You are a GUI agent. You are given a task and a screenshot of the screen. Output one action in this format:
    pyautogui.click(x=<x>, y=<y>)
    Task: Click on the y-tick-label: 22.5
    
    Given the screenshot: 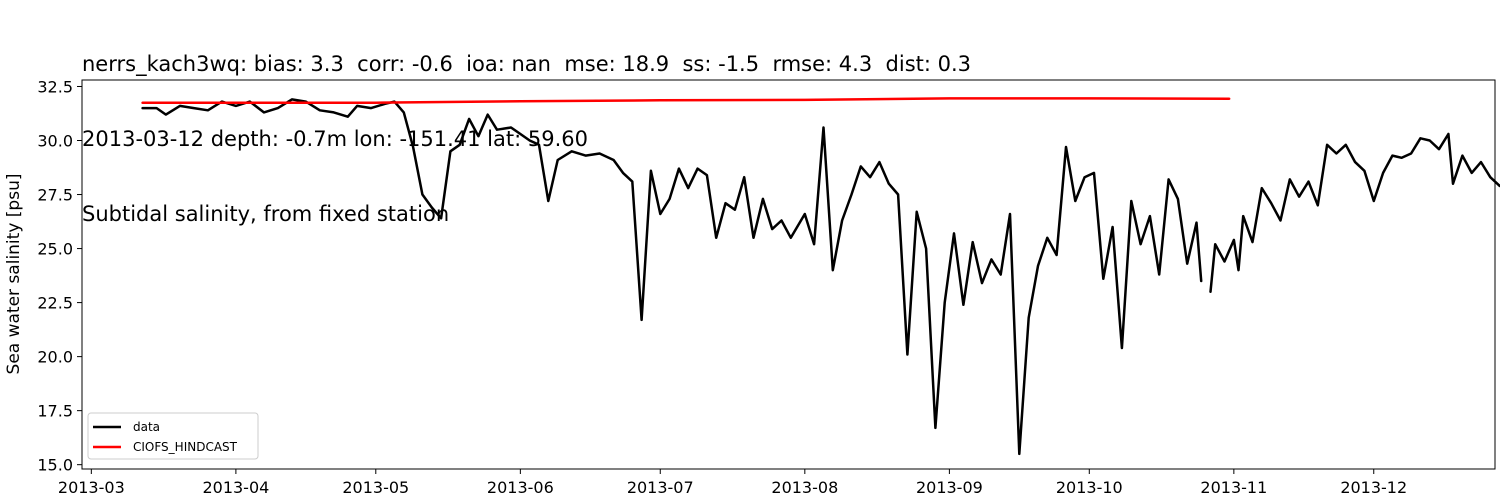 What is the action you would take?
    pyautogui.click(x=55, y=303)
    